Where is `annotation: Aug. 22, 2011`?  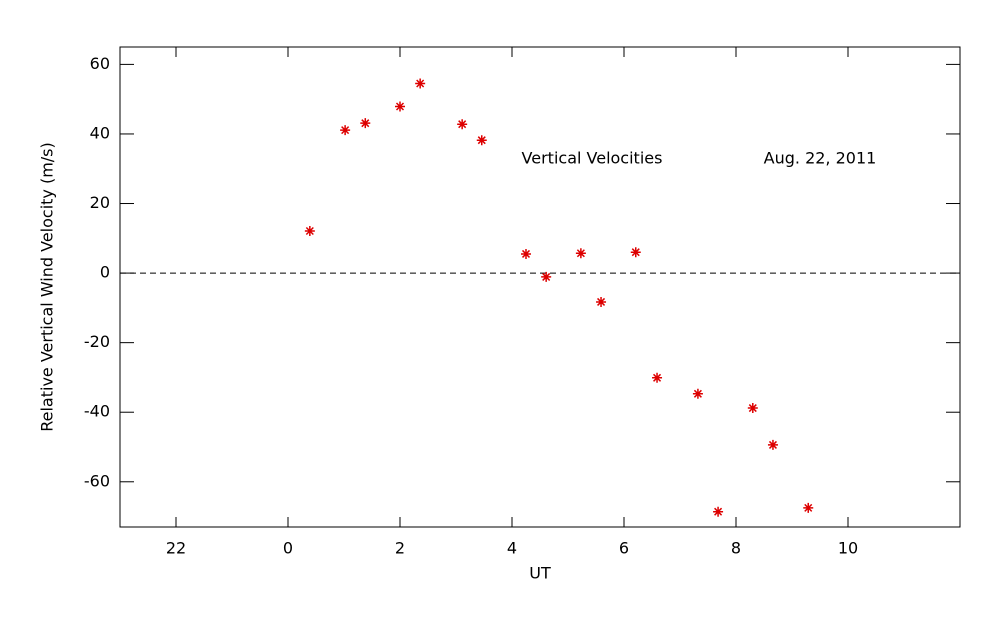
annotation: Aug. 22, 2011 is located at coordinates (820, 158).